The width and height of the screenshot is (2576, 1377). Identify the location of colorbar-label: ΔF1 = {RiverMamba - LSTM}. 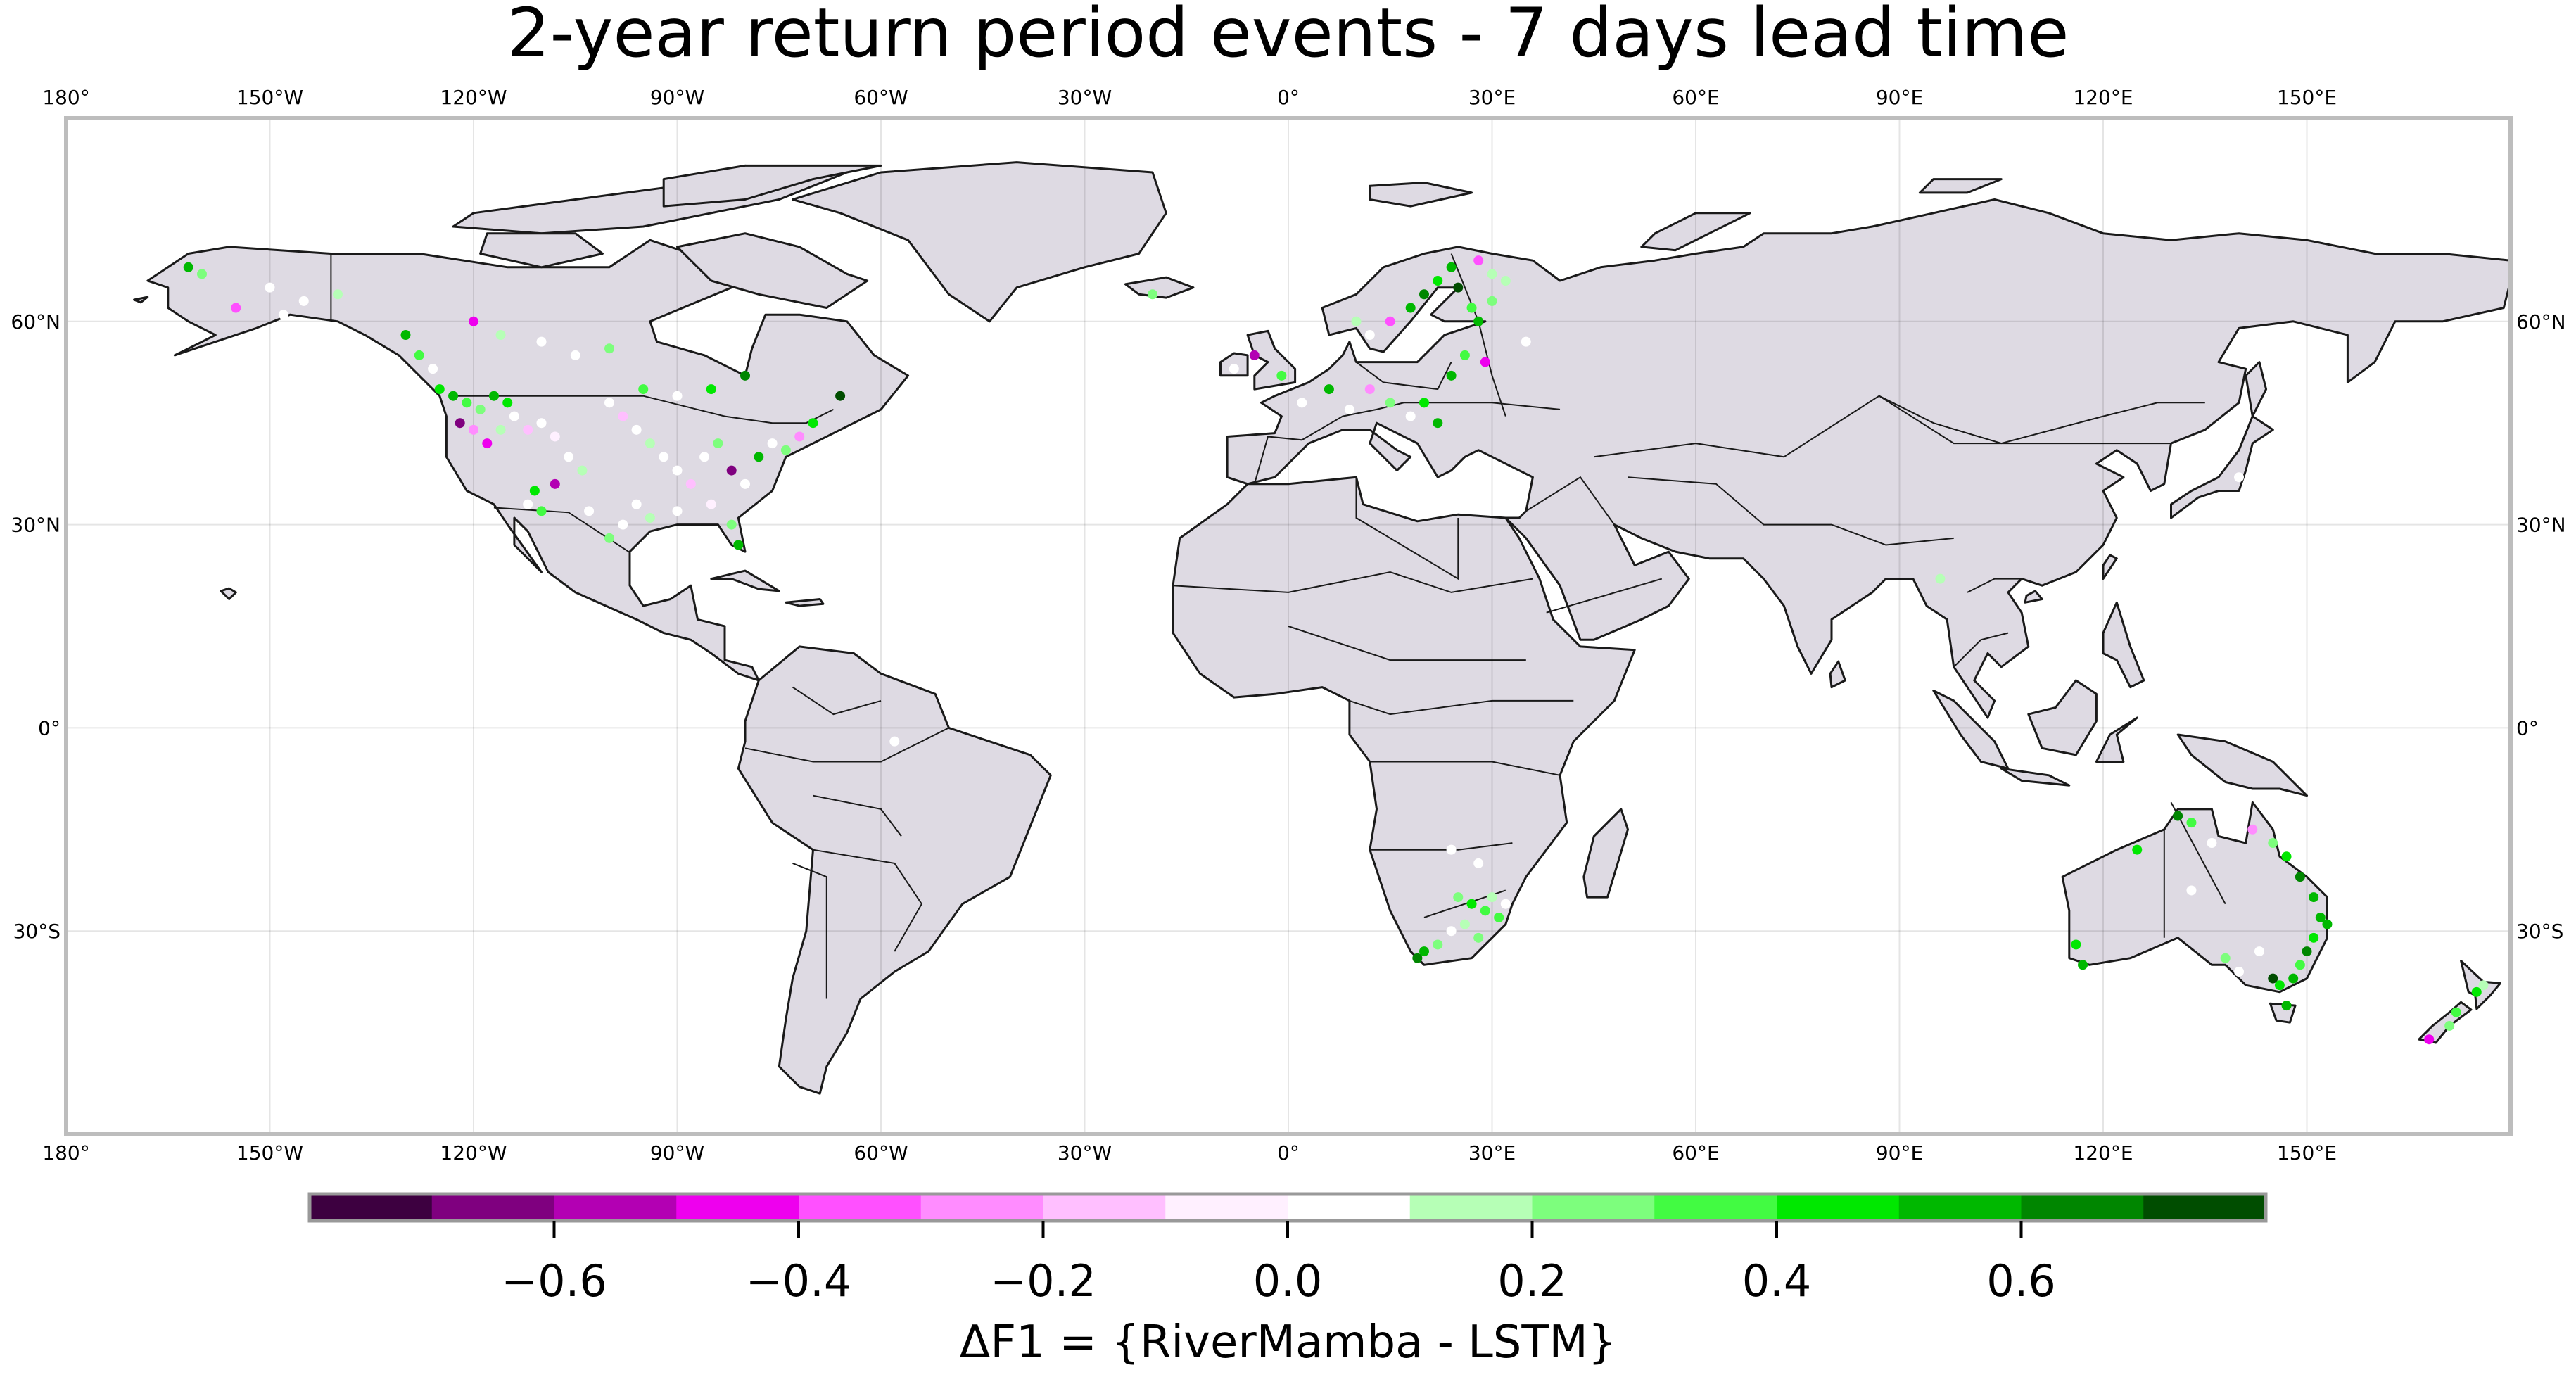
(1288, 1343).